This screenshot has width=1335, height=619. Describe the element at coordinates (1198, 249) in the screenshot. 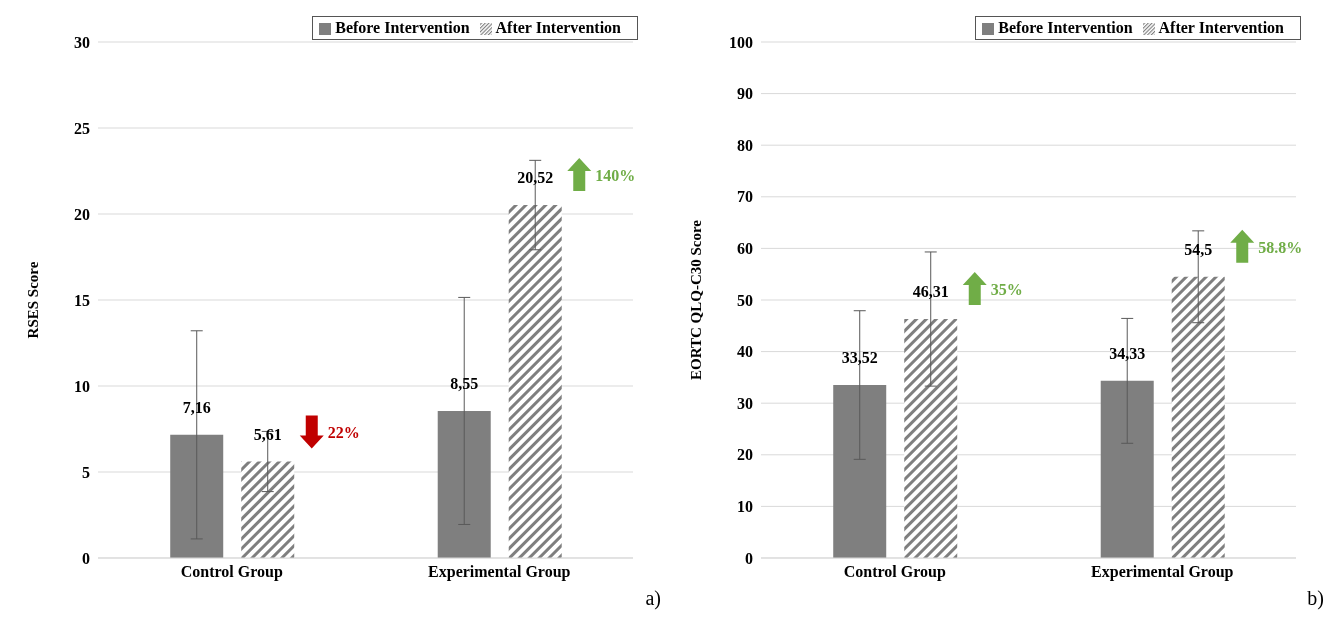

I see `data-label: 54,5` at that location.